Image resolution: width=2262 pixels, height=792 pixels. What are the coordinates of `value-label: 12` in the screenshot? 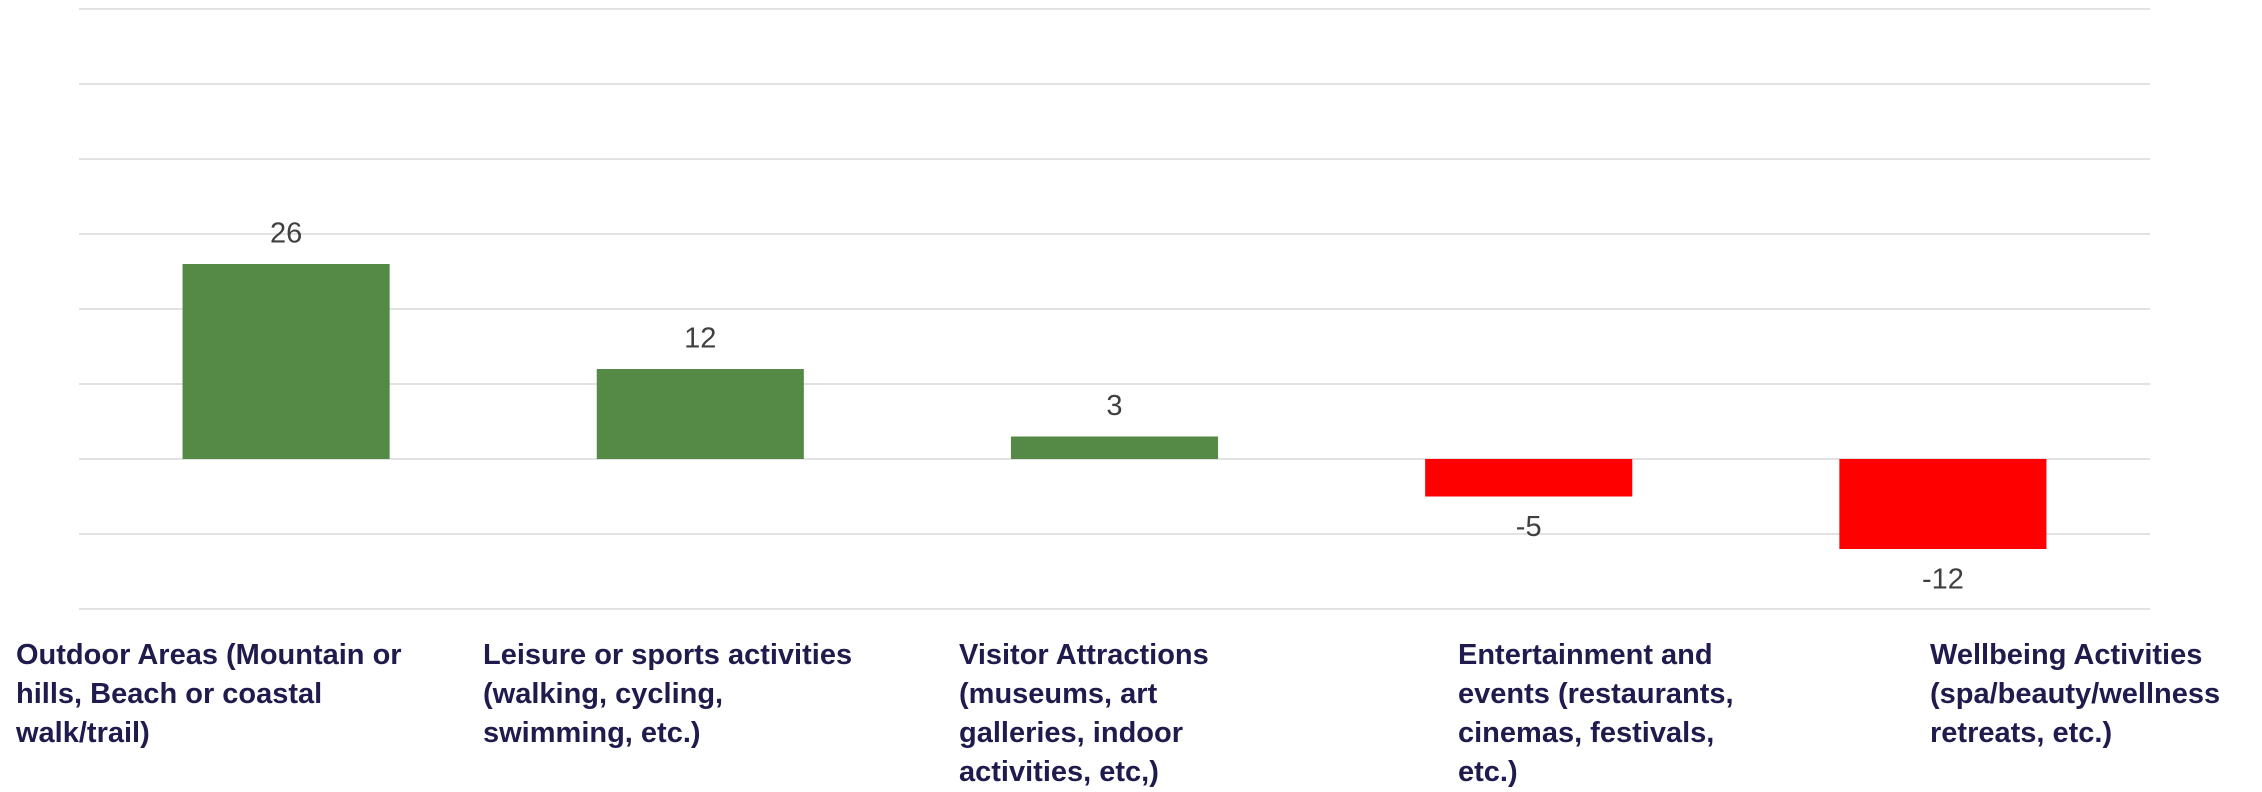 It's located at (700, 339).